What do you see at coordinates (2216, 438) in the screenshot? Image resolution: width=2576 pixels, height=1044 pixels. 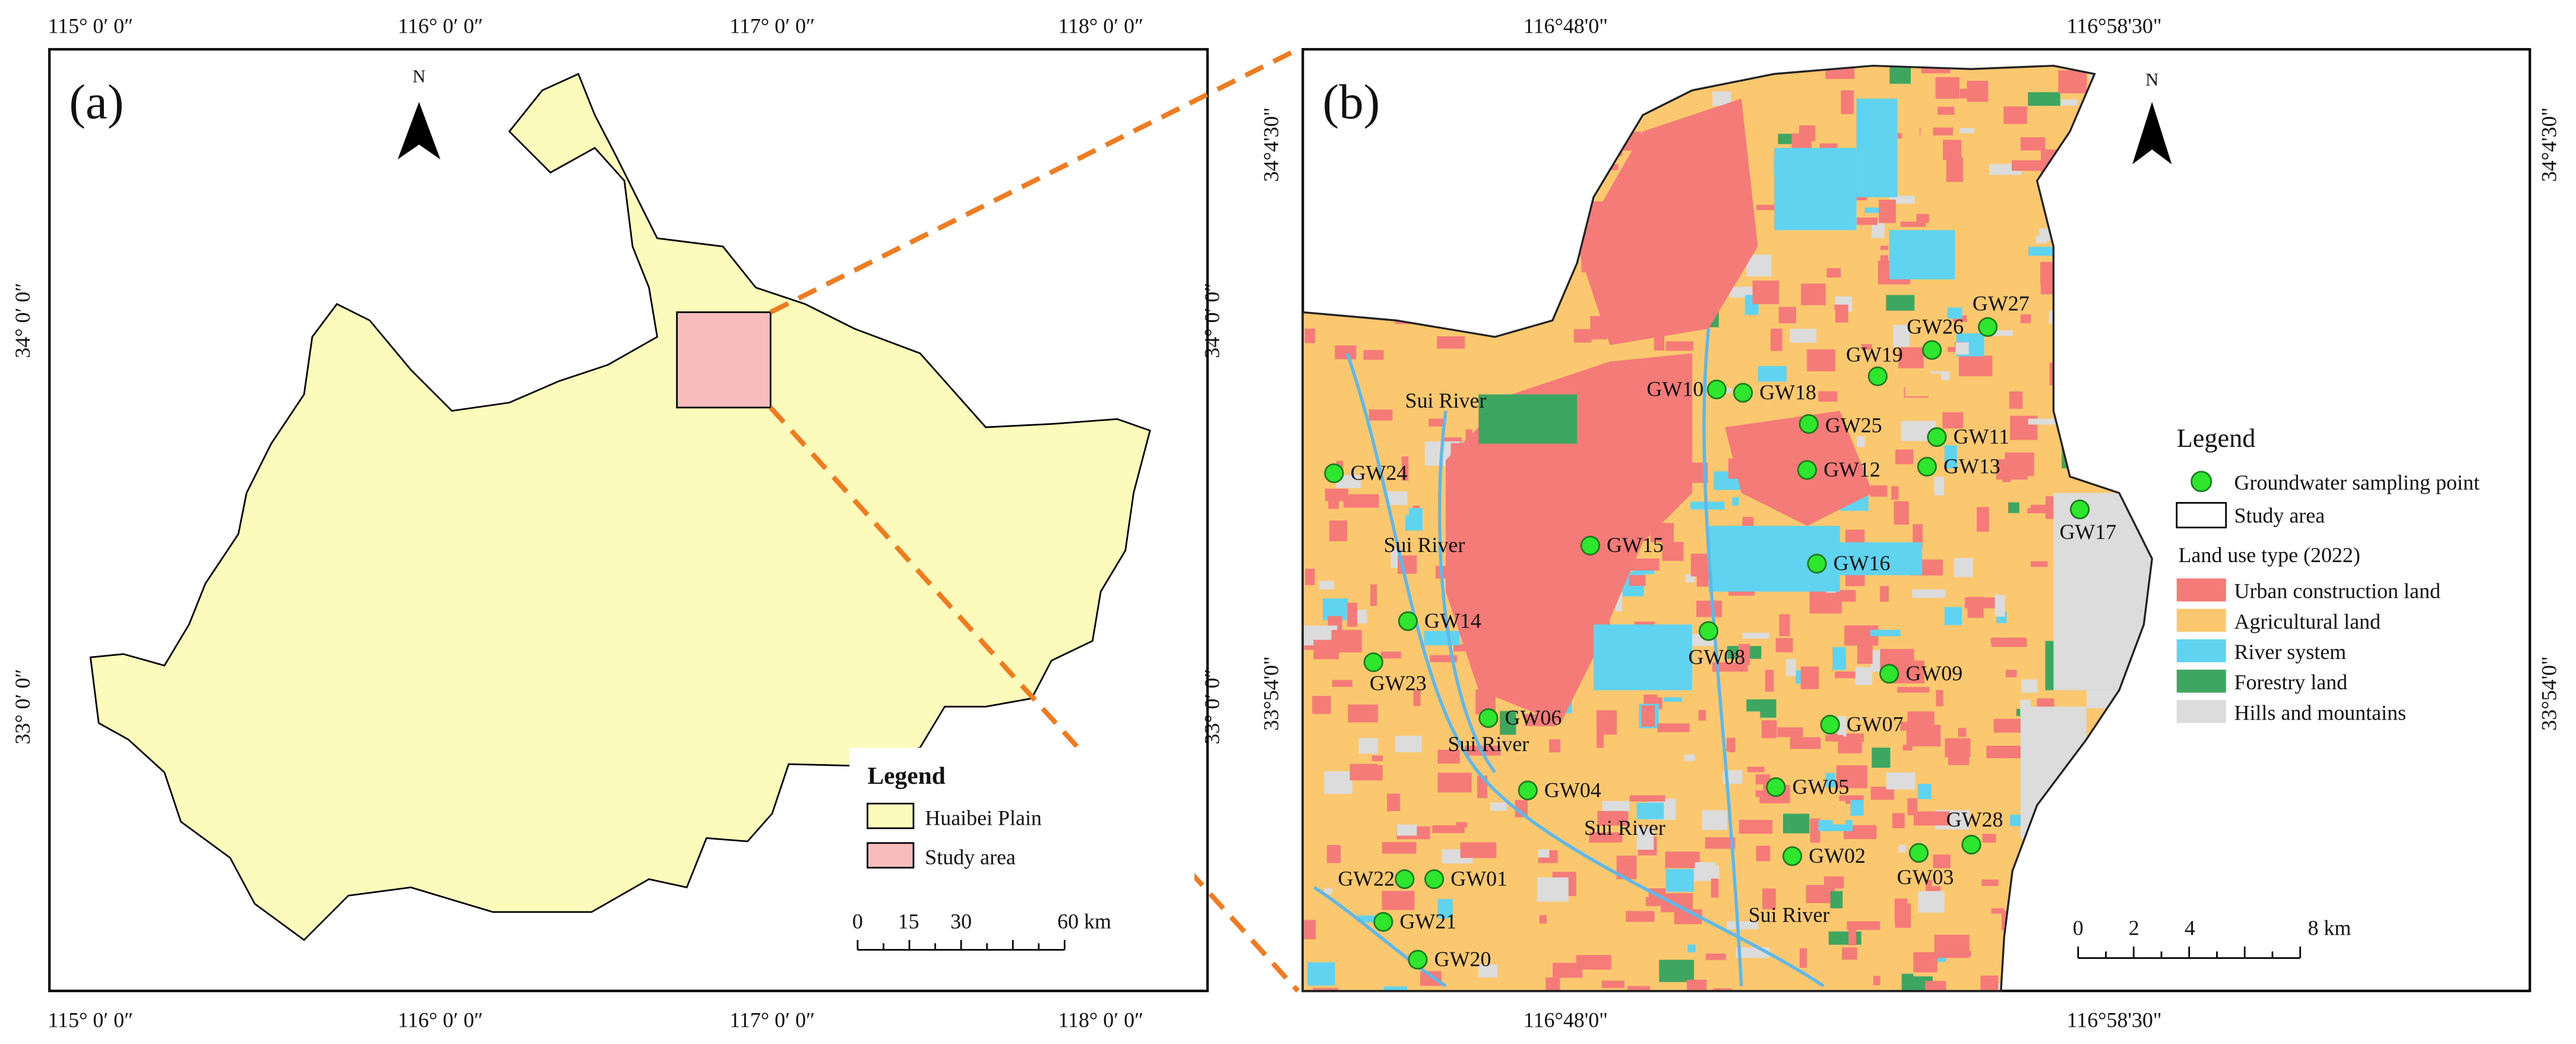 I see `legend-title: Legend` at bounding box center [2216, 438].